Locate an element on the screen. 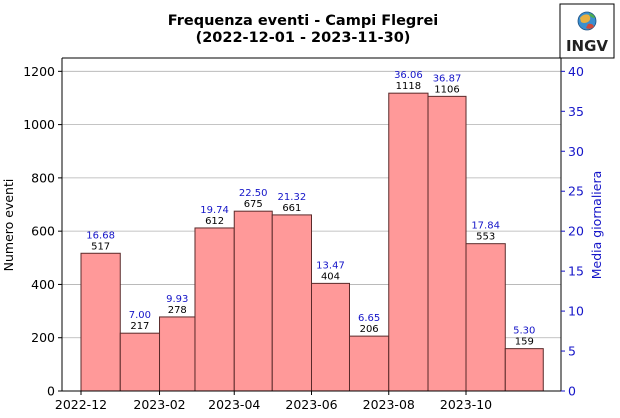 The image size is (620, 418). bar-daily-mean-label: 36.87 is located at coordinates (447, 78).